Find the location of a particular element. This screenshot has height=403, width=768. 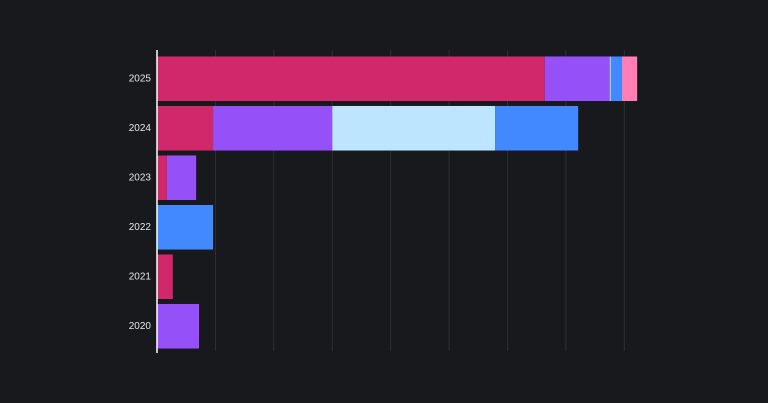

y-tick-label: 2021 is located at coordinates (140, 276).